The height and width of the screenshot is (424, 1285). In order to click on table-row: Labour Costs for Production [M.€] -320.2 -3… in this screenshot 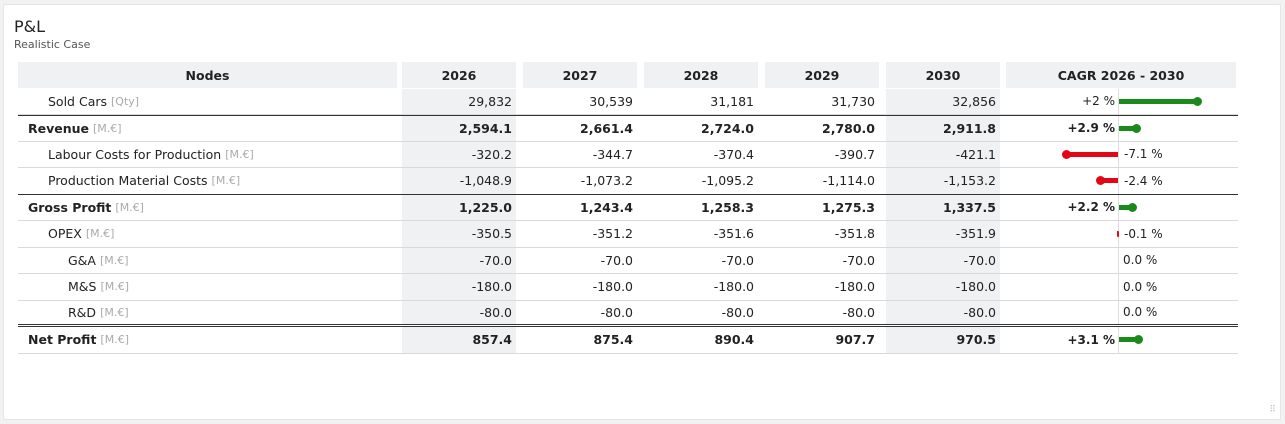, I will do `click(628, 154)`.